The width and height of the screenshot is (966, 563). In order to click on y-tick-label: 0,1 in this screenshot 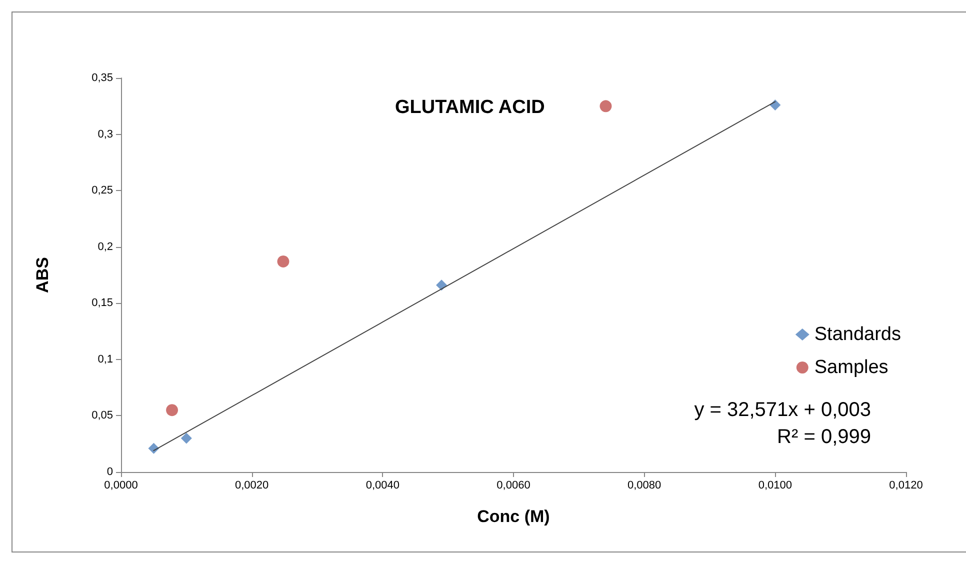, I will do `click(105, 359)`.